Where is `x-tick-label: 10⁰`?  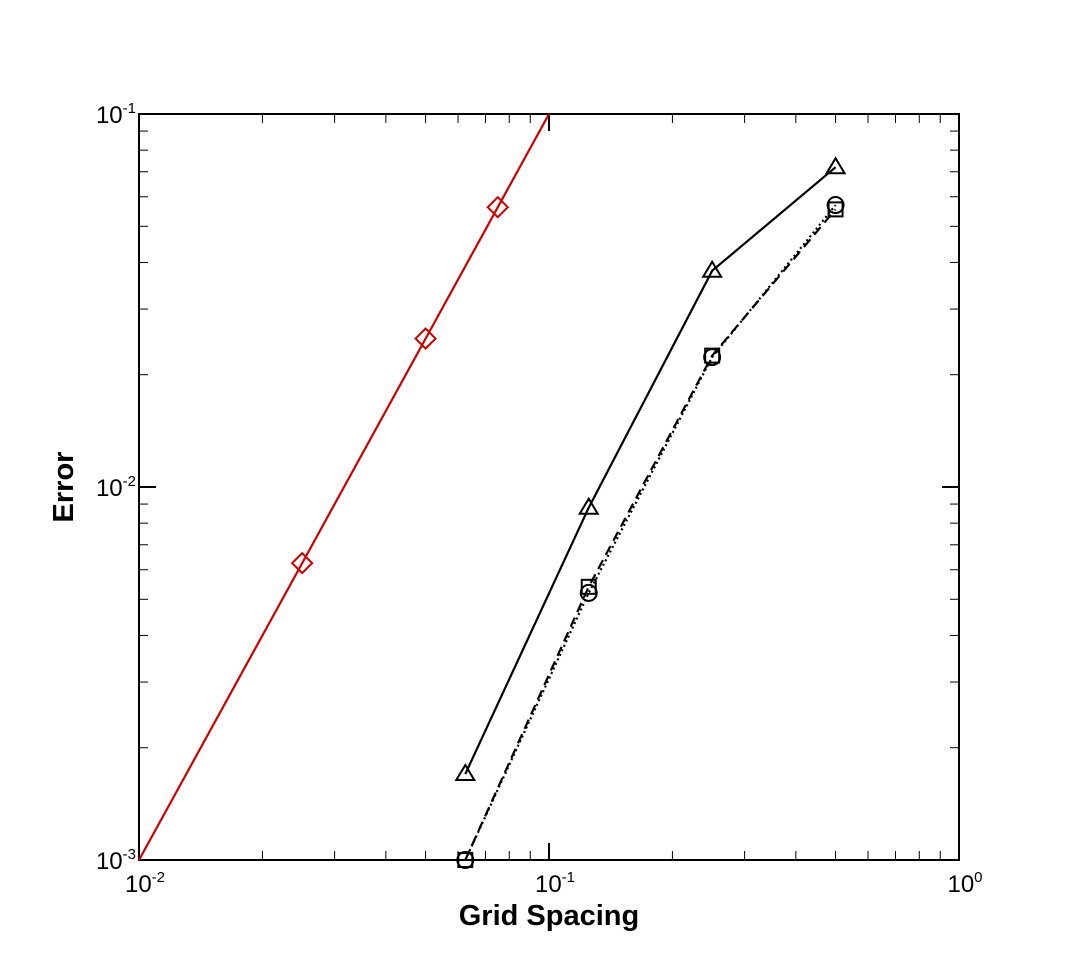
x-tick-label: 10⁰ is located at coordinates (964, 883).